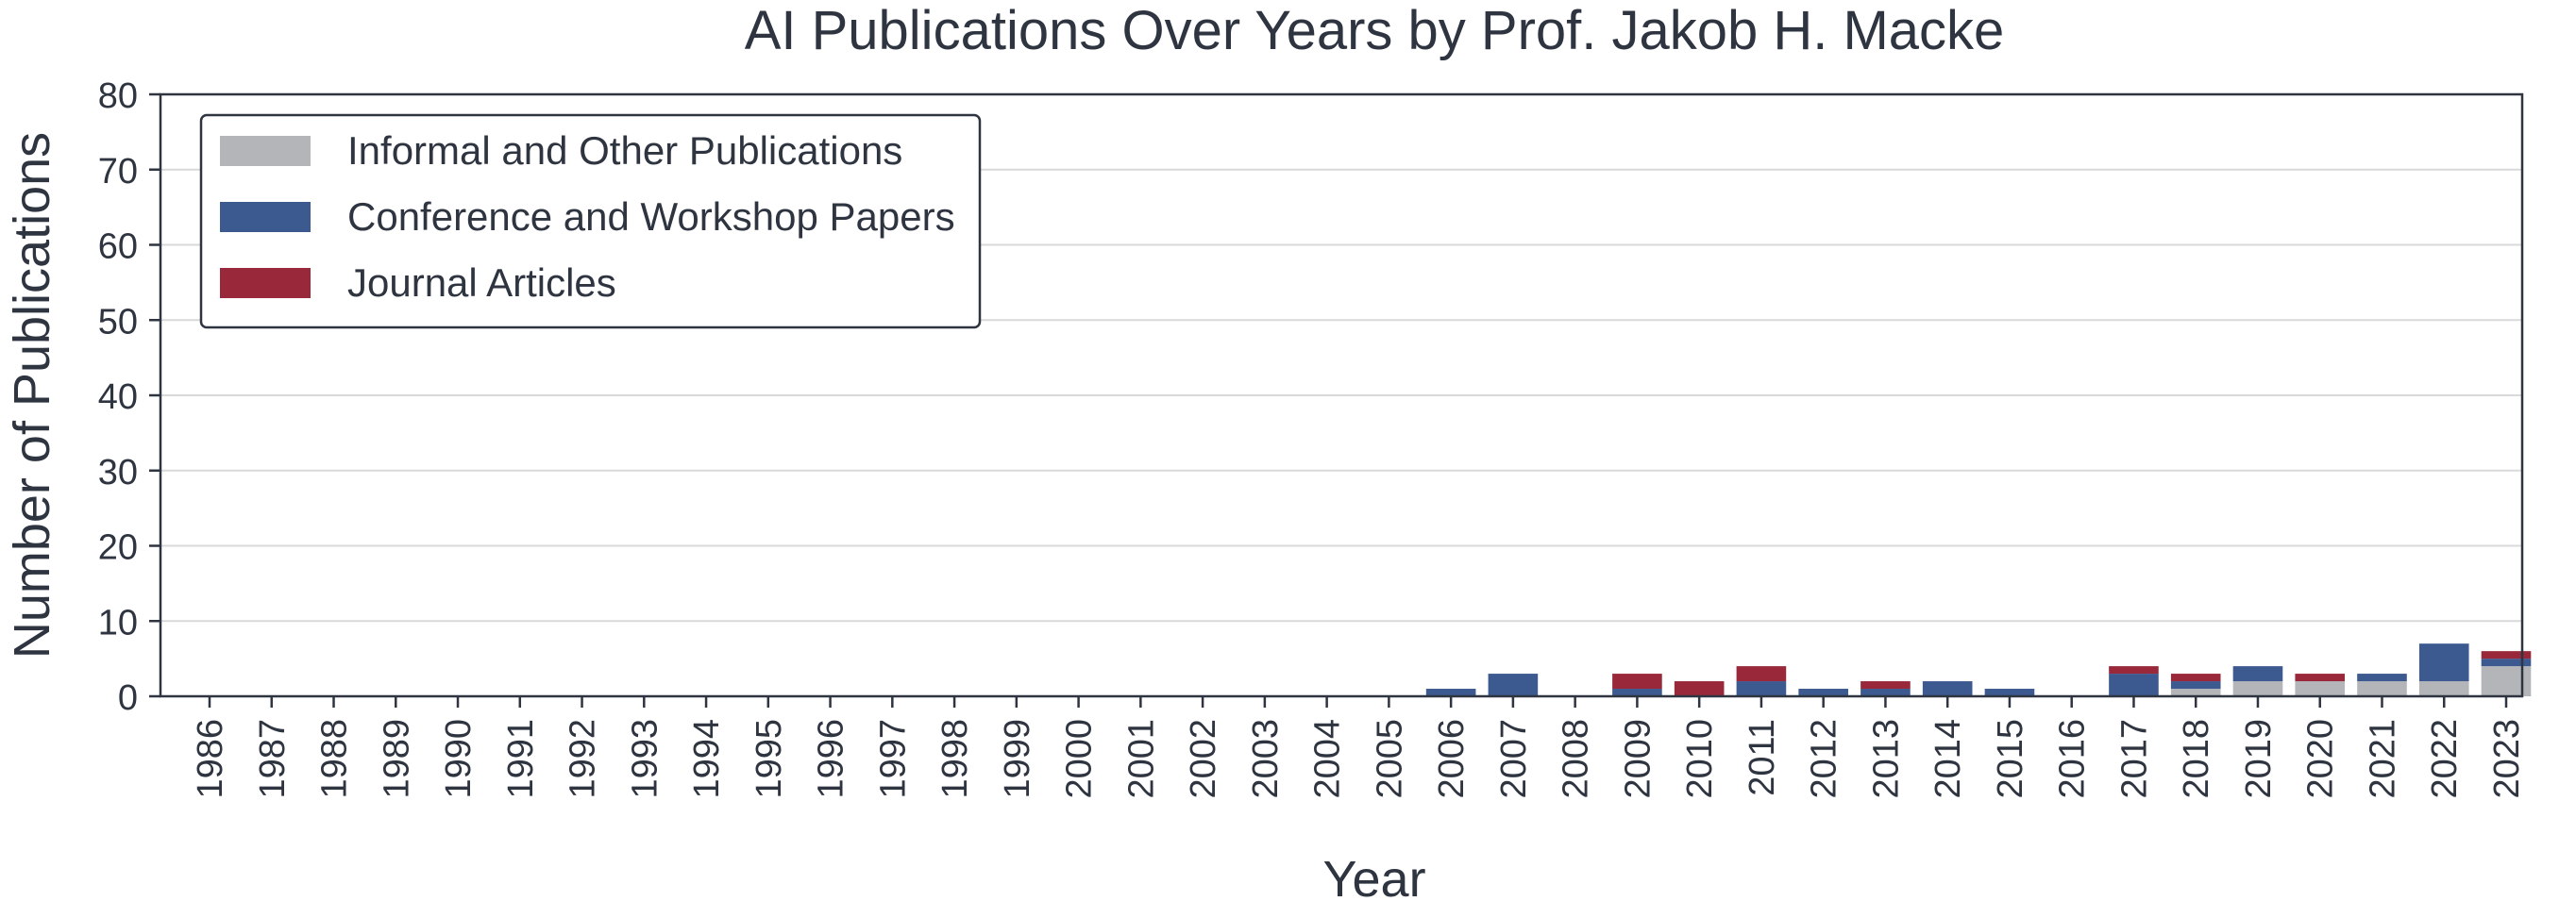  Describe the element at coordinates (32, 395) in the screenshot. I see `y-axis-title: Number of Publications` at that location.